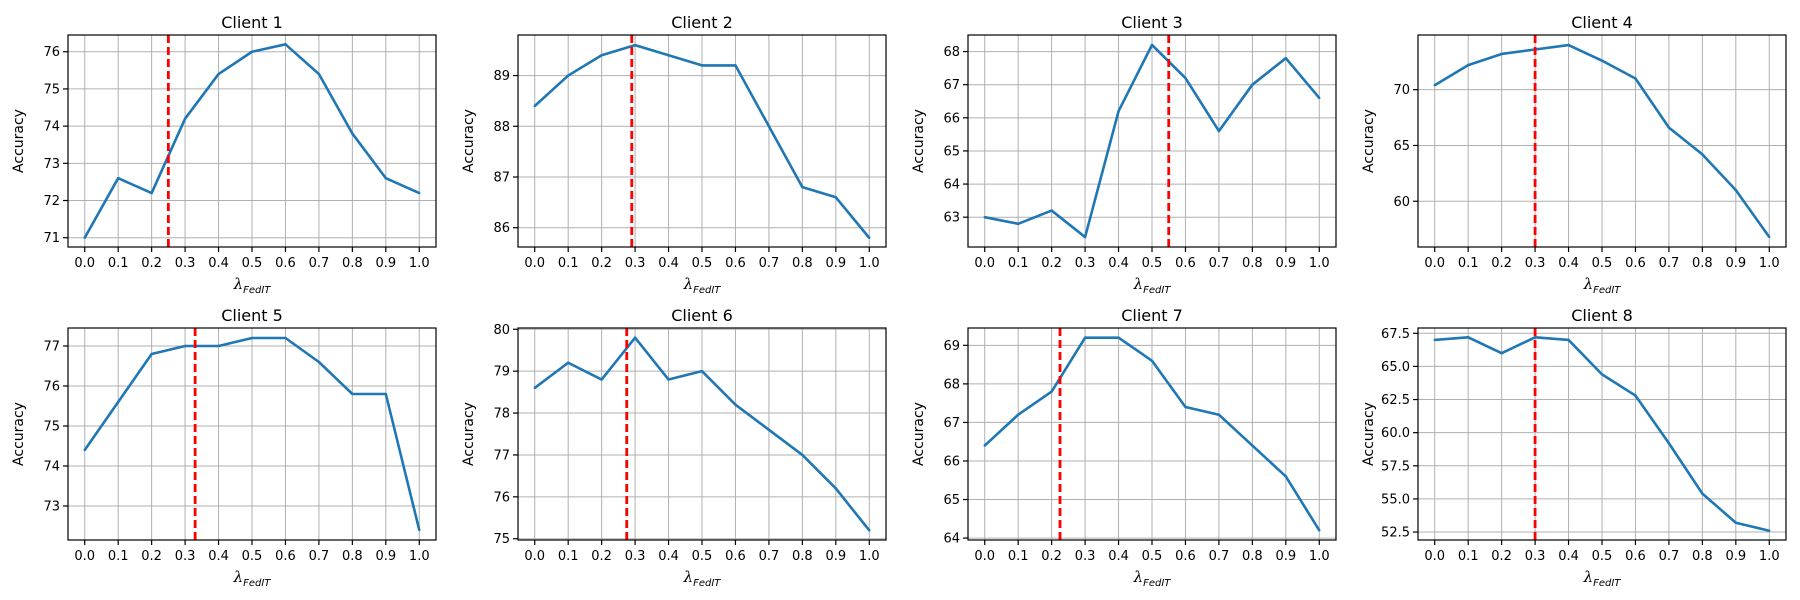 The height and width of the screenshot is (600, 1800). Describe the element at coordinates (951, 500) in the screenshot. I see `client-7-y-tick-label: 65` at that location.